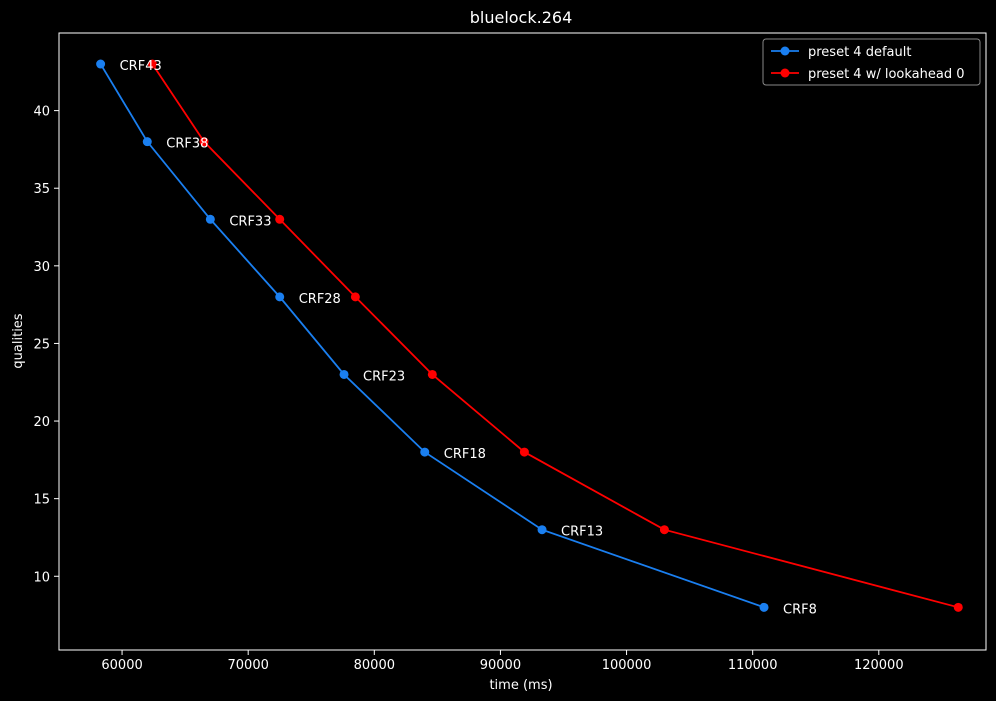  What do you see at coordinates (41, 500) in the screenshot?
I see `y-tick-label: 15` at bounding box center [41, 500].